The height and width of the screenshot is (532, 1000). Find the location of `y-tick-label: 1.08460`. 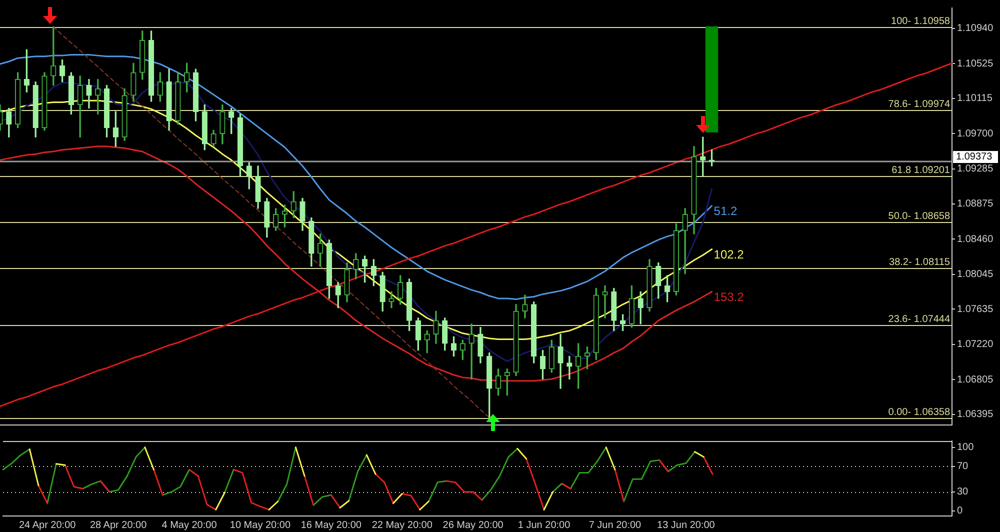

y-tick-label: 1.08460 is located at coordinates (975, 239).